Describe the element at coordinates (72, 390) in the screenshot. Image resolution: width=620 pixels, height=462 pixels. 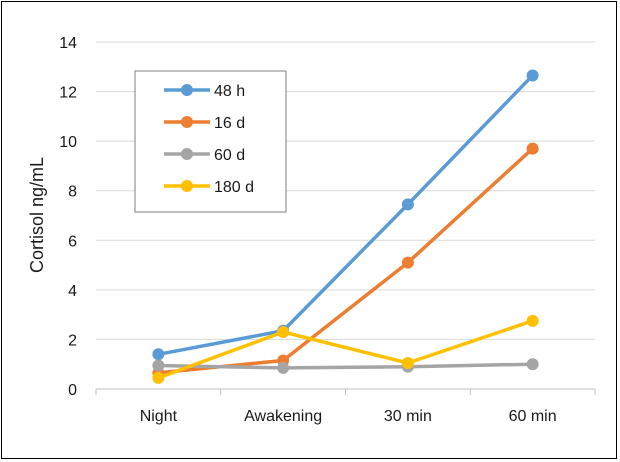
I see `y-tick-label: 0` at that location.